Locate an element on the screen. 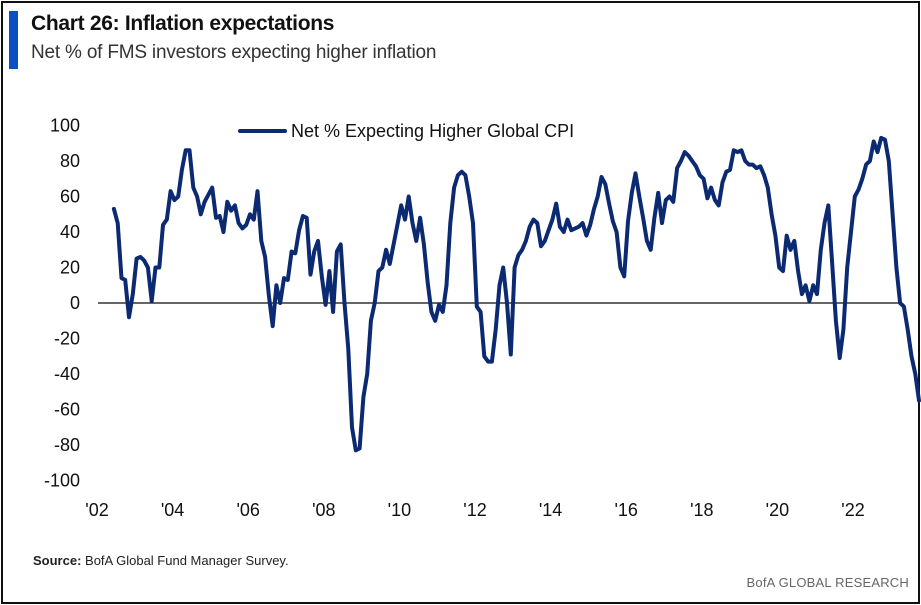 This screenshot has height=605, width=921. x-tick-label: '06 is located at coordinates (247, 510).